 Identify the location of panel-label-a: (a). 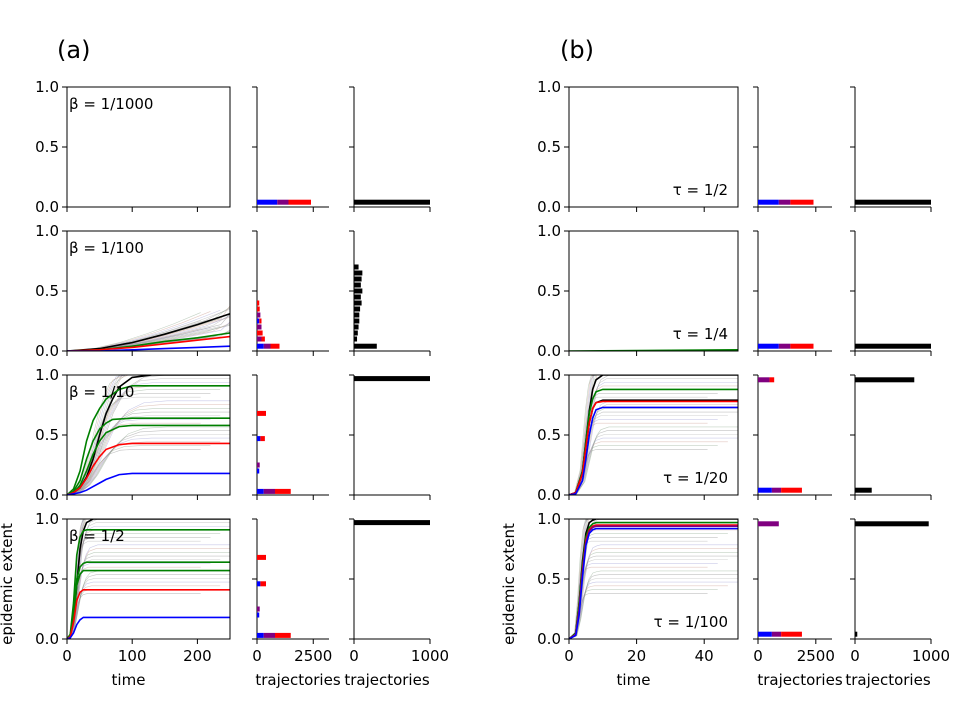
(73, 50).